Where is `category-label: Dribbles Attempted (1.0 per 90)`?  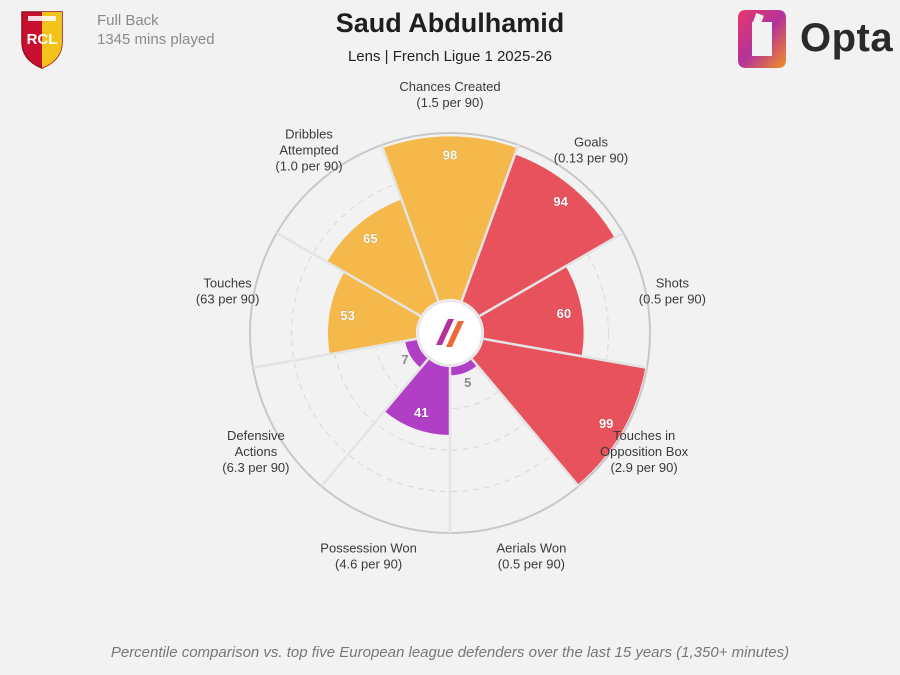
category-label: Dribbles Attempted (1.0 per 90) is located at coordinates (308, 150).